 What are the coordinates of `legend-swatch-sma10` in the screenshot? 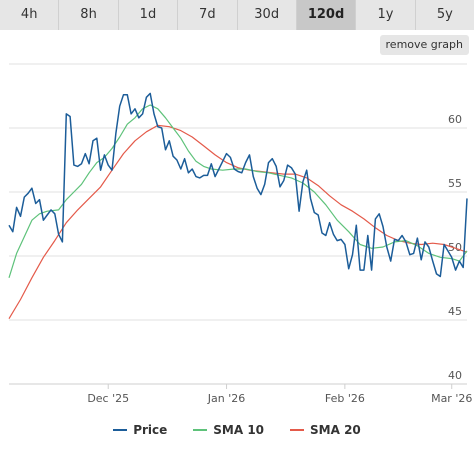 It's located at (200, 430).